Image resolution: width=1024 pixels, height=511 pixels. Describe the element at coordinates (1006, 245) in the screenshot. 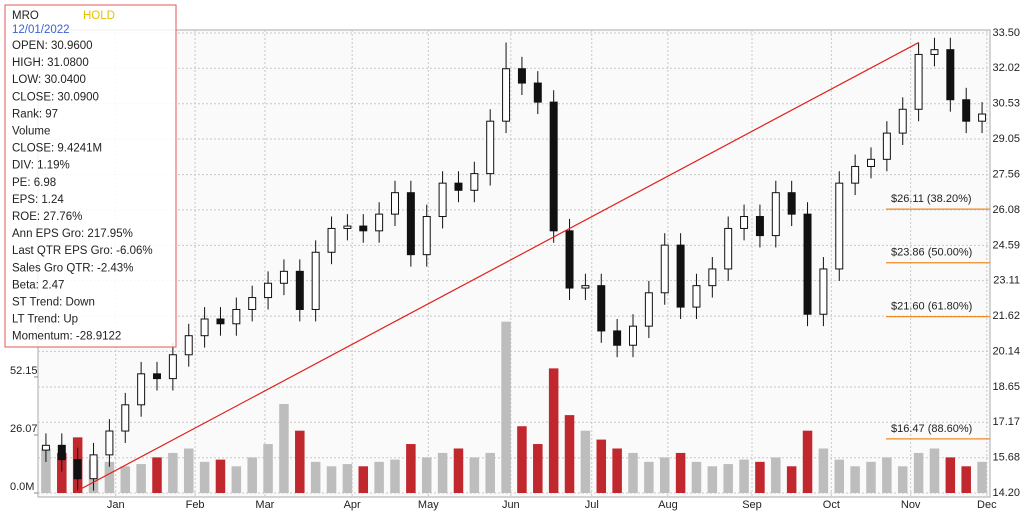

I see `y-tick-label: 24.59` at that location.